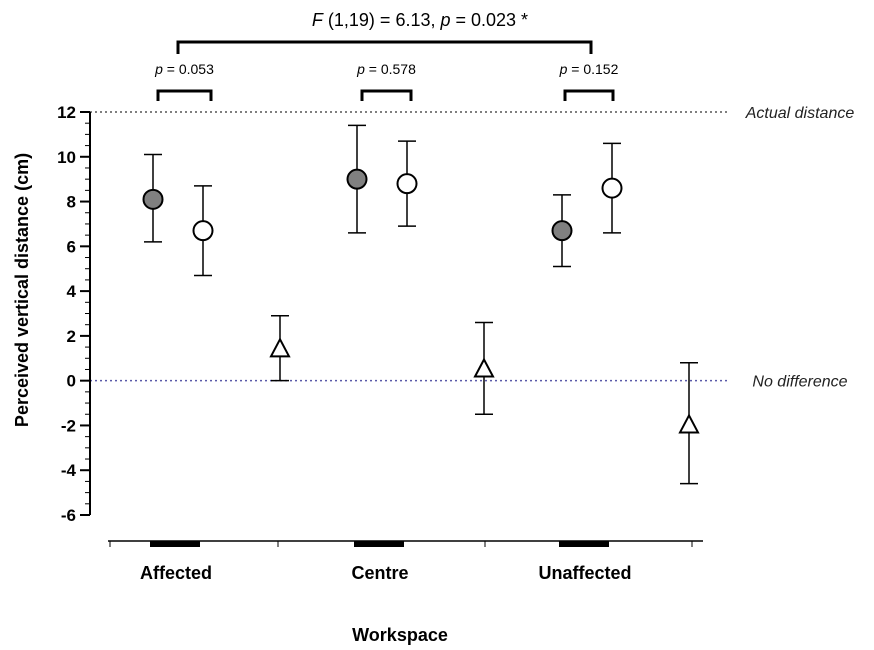 The height and width of the screenshot is (650, 874). I want to click on y-tick-label: -4, so click(69, 470).